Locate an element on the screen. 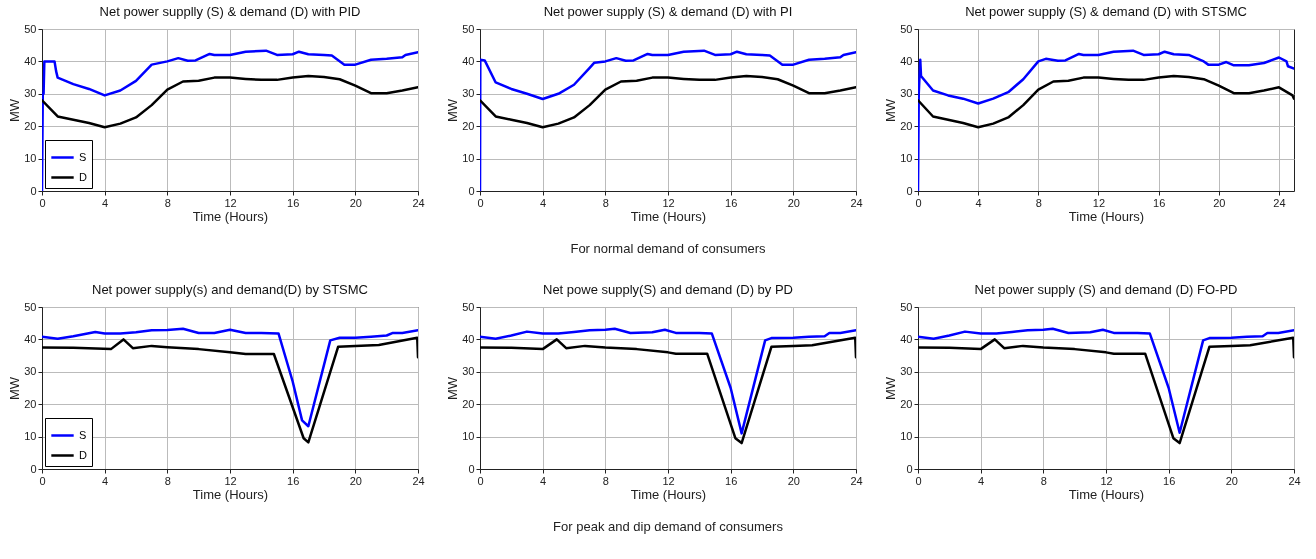 The height and width of the screenshot is (559, 1316). text: For normal demand of consumers is located at coordinates (668, 248).